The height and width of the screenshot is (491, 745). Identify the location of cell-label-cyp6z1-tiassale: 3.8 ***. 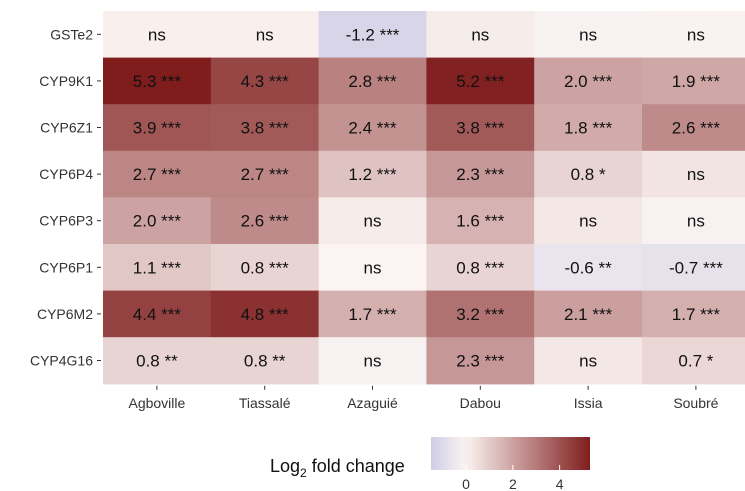
(265, 128).